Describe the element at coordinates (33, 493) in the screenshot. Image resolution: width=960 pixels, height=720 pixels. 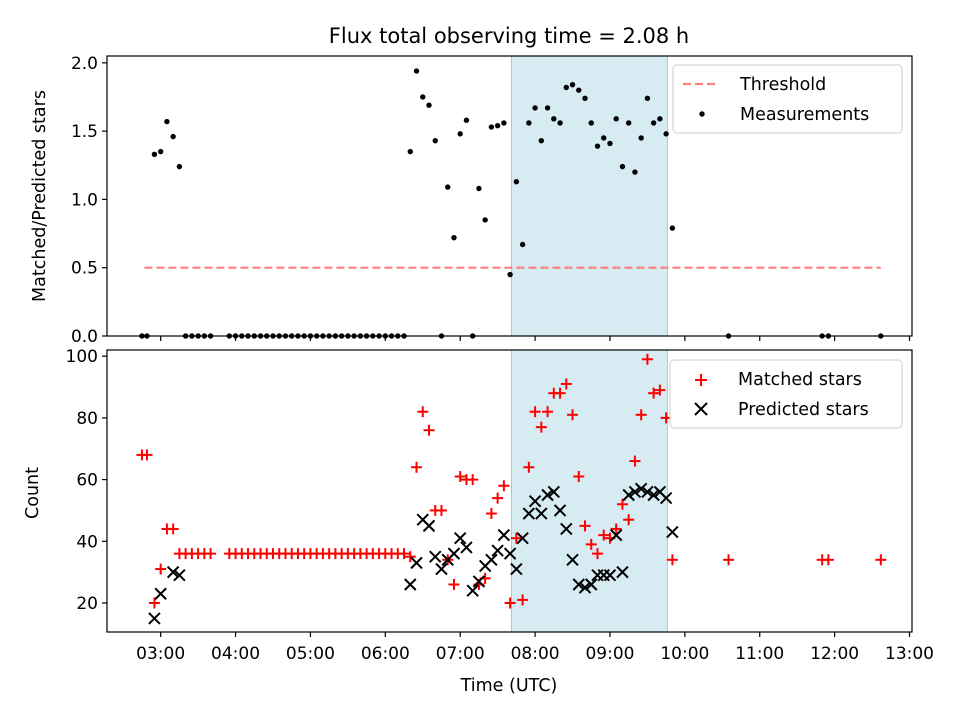
I see `bottom-y-axis-label: Count` at that location.